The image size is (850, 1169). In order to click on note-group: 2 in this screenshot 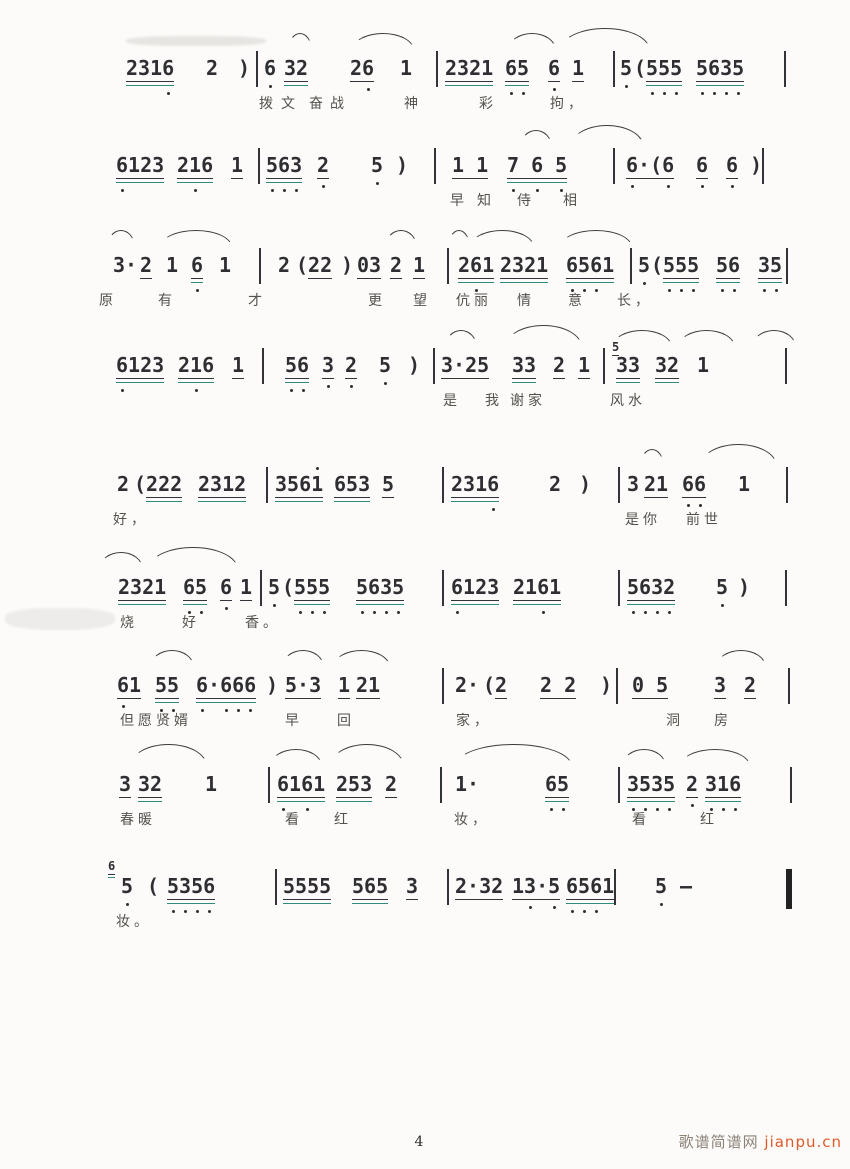, I will do `click(555, 485)`.